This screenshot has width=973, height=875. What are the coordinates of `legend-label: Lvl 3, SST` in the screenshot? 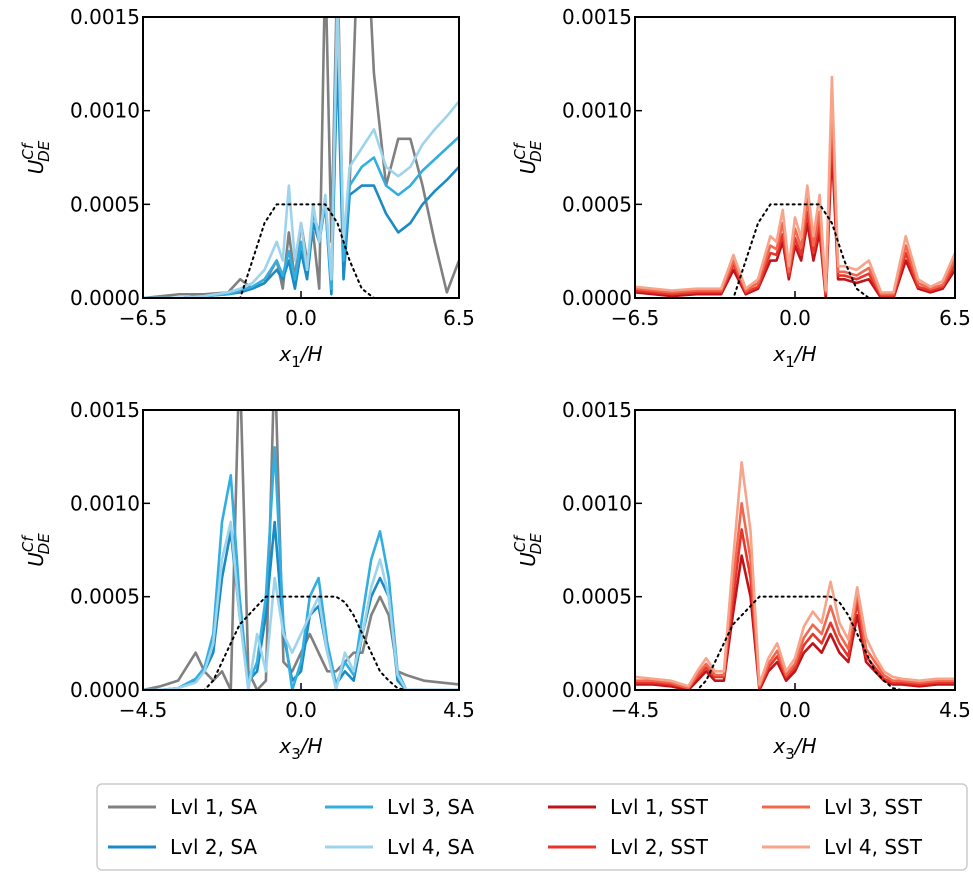 It's located at (873, 807).